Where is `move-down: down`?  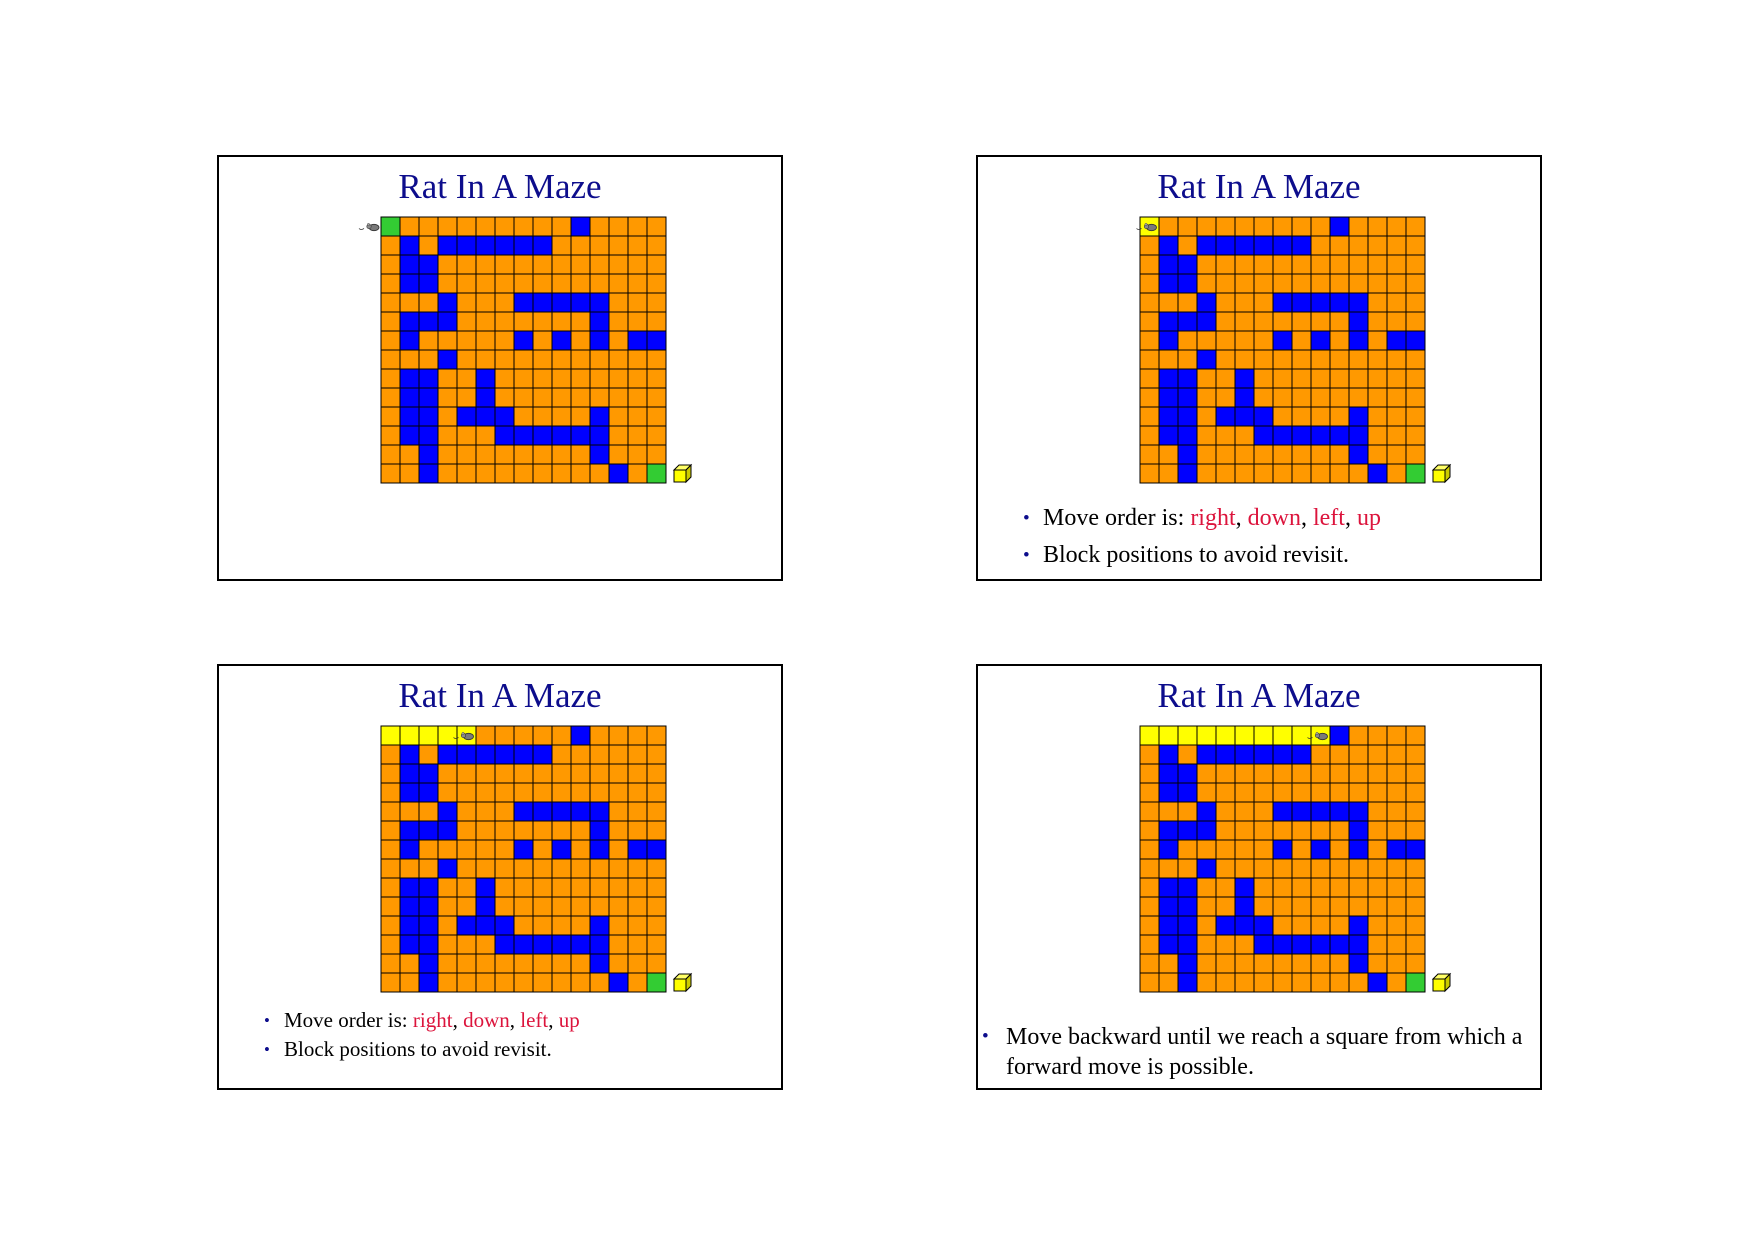 move-down: down is located at coordinates (486, 1020).